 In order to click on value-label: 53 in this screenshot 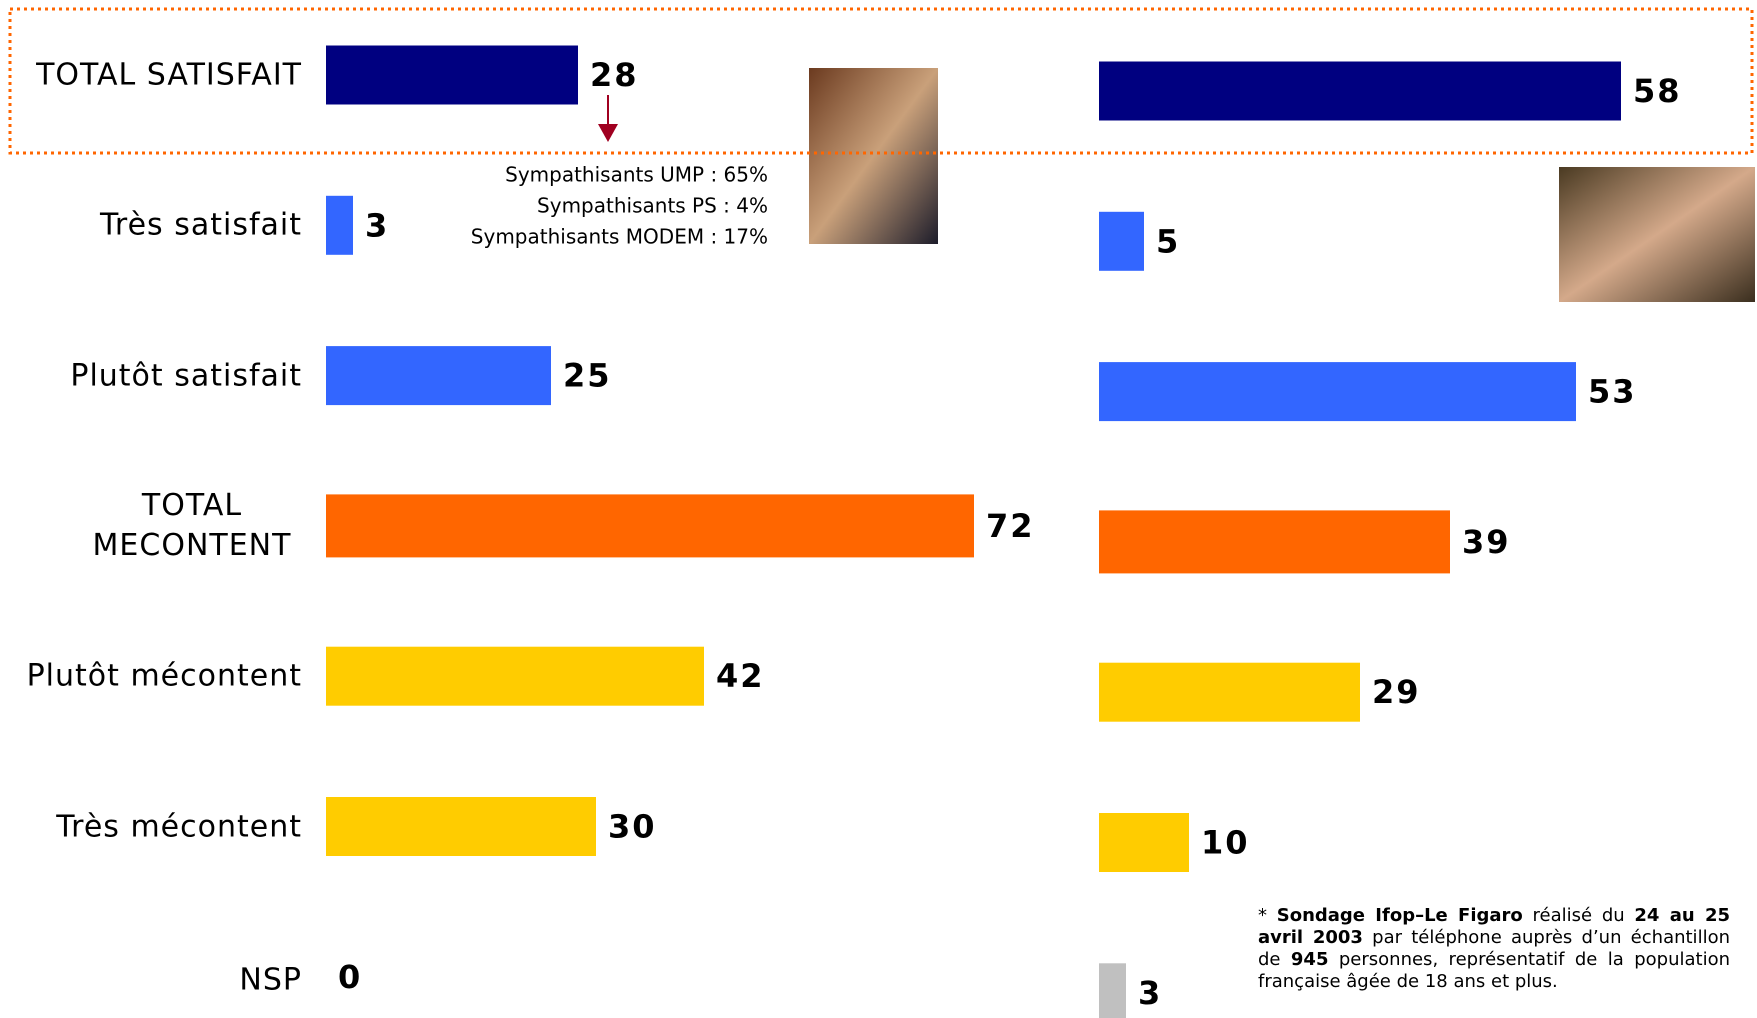, I will do `click(1612, 392)`.